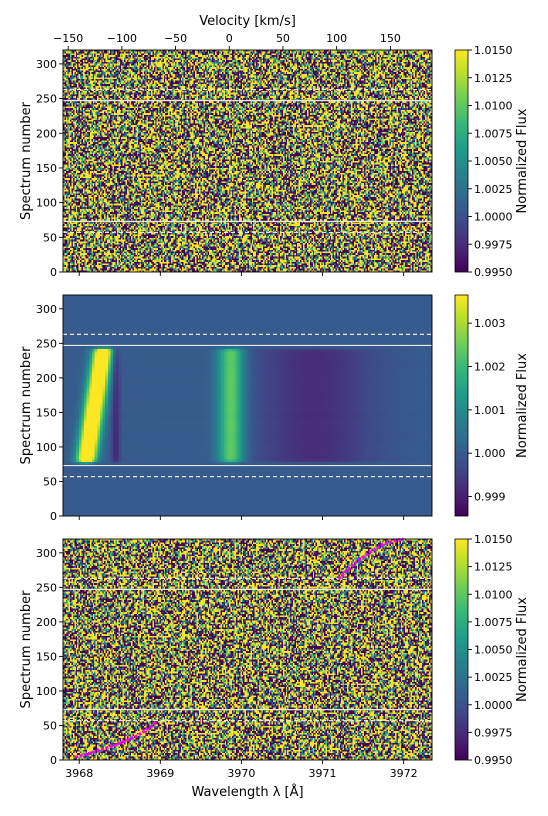 Image resolution: width=548 pixels, height=816 pixels. I want to click on top-tick-label: 0, so click(229, 38).